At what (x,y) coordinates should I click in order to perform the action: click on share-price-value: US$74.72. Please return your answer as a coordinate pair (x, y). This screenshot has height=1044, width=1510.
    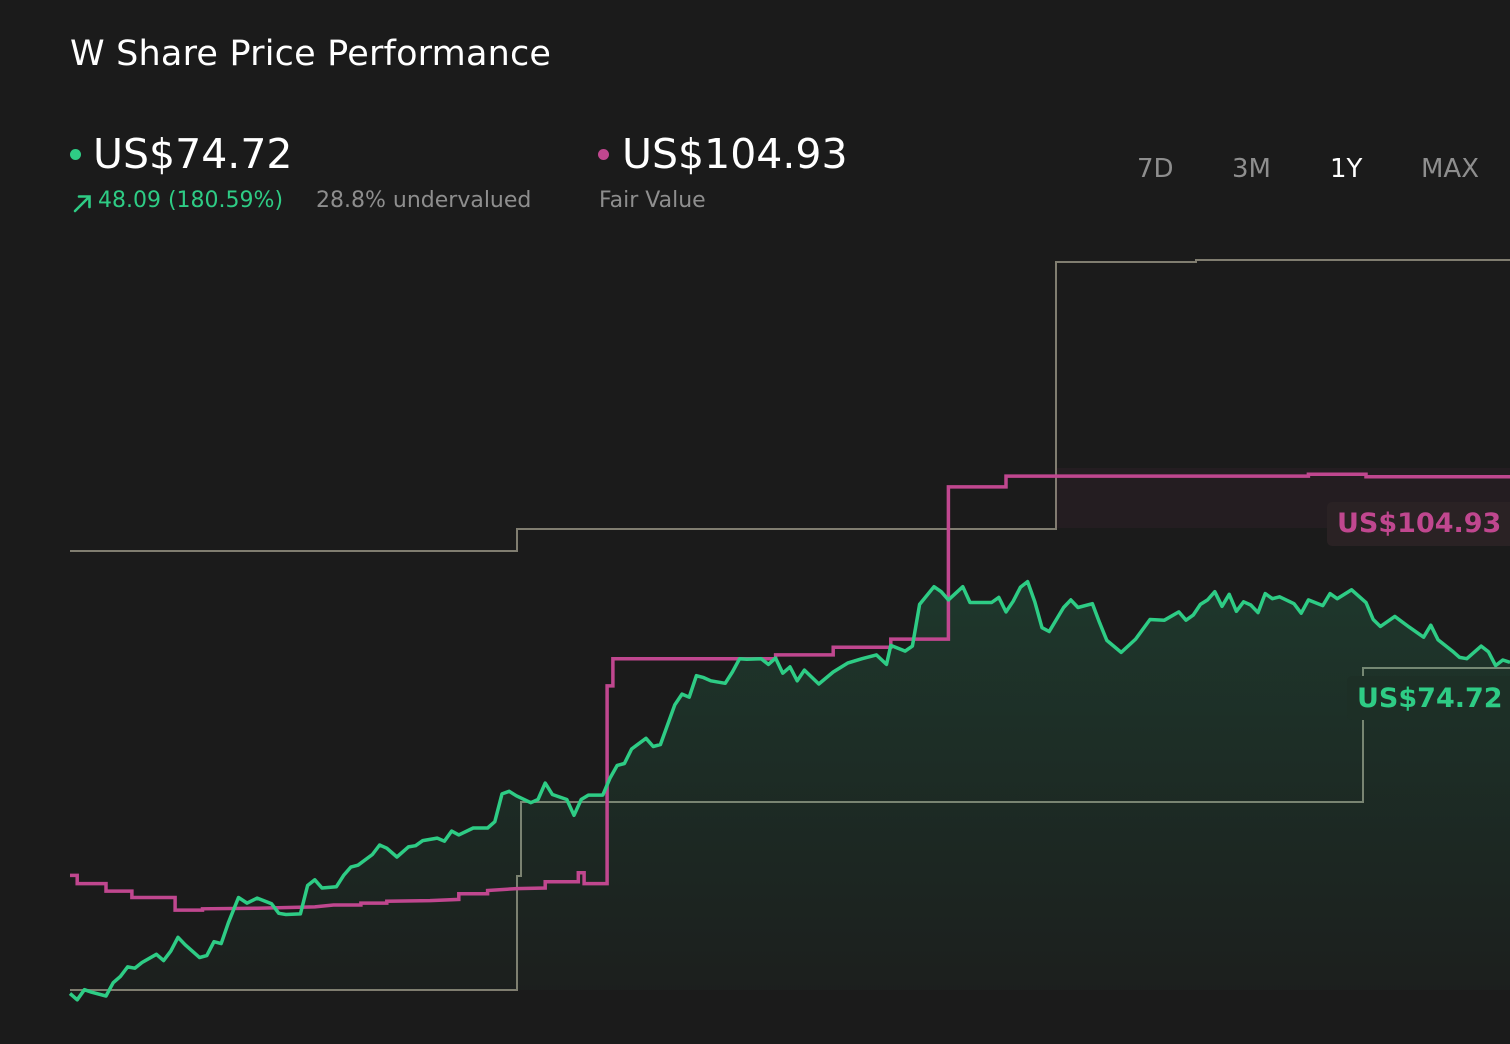
    Looking at the image, I should click on (193, 154).